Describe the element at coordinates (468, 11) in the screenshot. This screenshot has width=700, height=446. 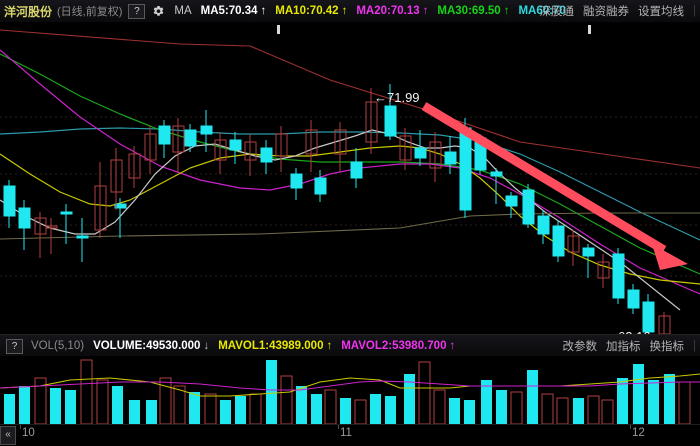
I see `ma30-value: MA30:69.50` at that location.